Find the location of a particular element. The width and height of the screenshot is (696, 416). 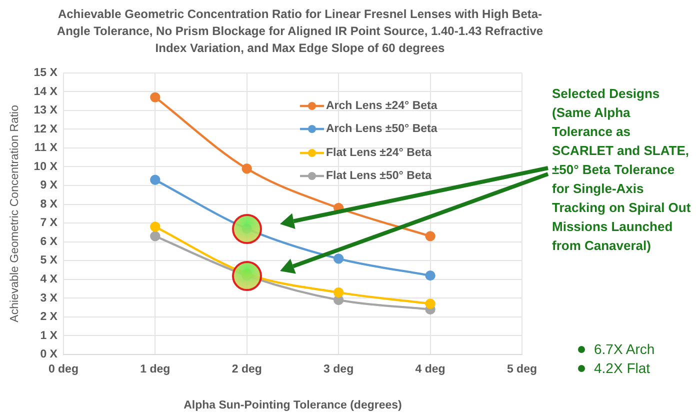

y-tick-label: 9 X is located at coordinates (49, 186).